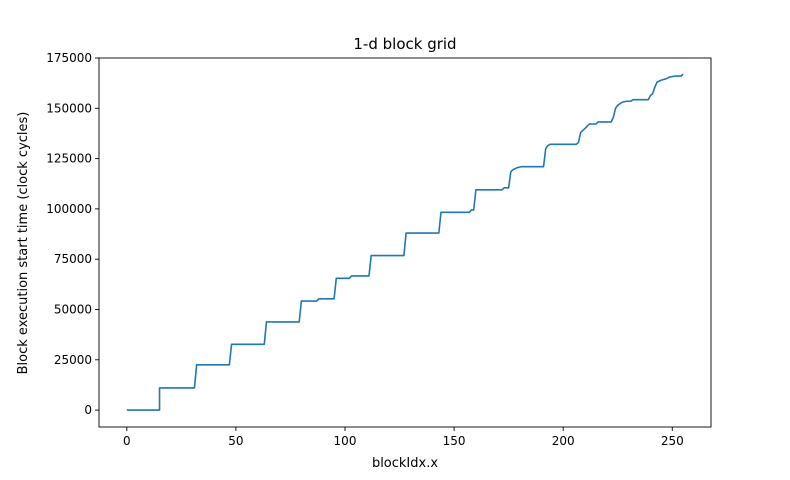  What do you see at coordinates (404, 44) in the screenshot?
I see `chart-title: 1-d block grid` at bounding box center [404, 44].